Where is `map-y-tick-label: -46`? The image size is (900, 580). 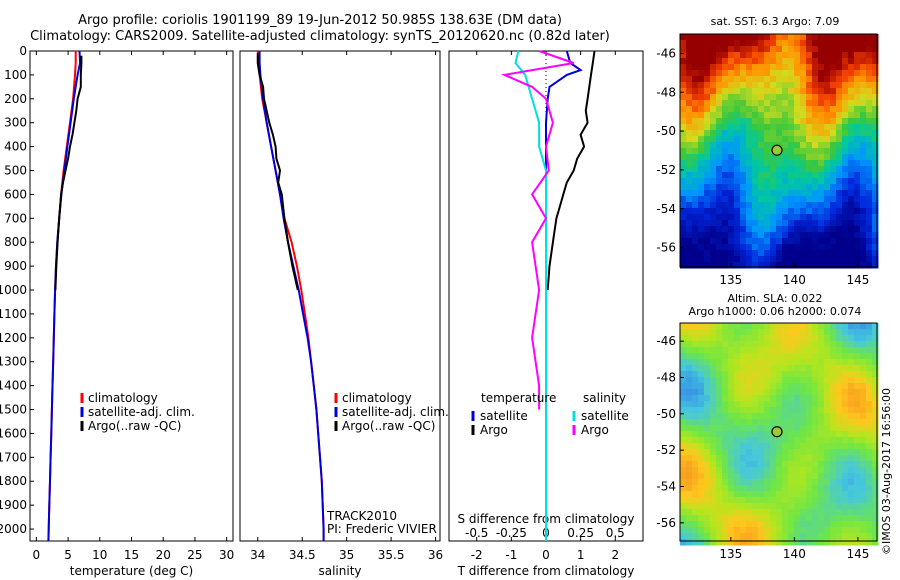
map-y-tick-label: -46 is located at coordinates (666, 341).